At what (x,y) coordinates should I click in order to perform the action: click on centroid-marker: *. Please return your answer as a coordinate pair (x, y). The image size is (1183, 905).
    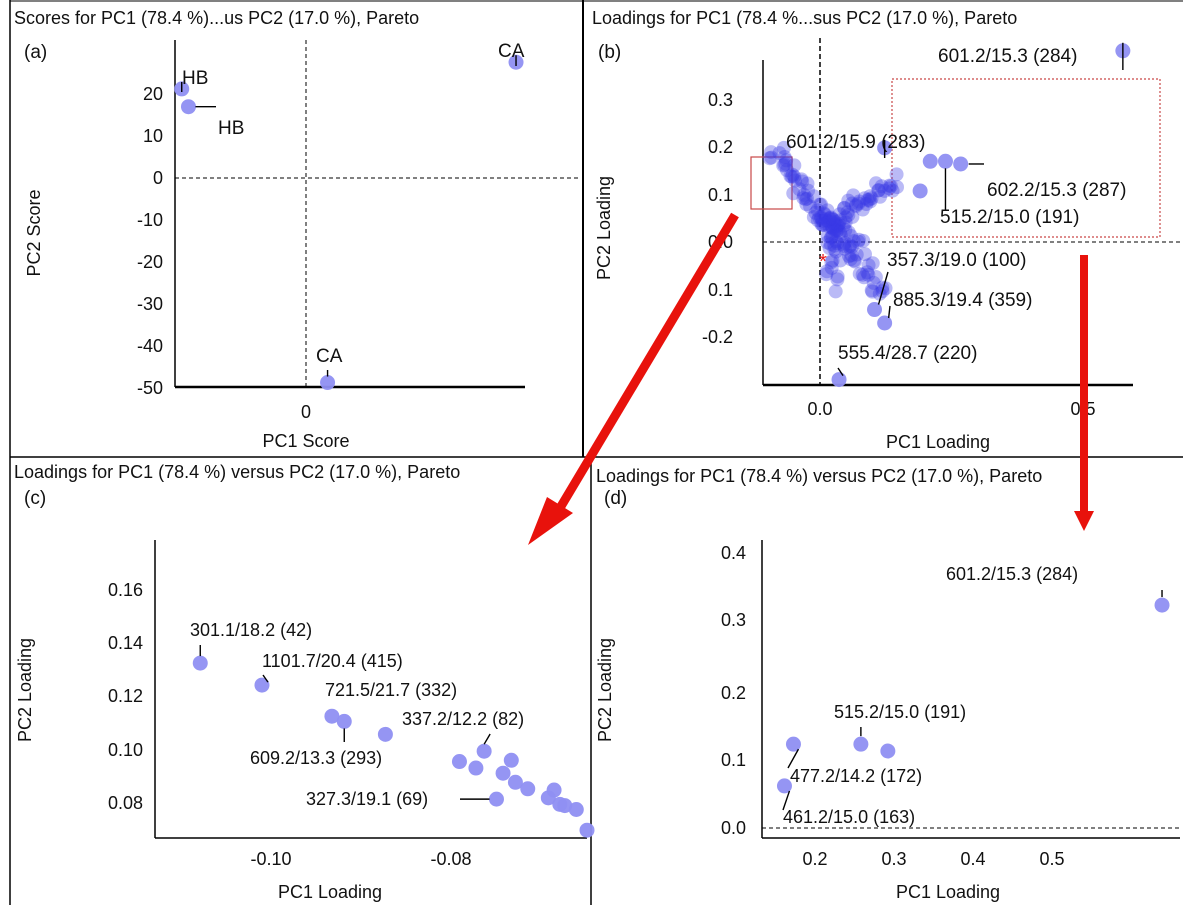
    Looking at the image, I should click on (823, 262).